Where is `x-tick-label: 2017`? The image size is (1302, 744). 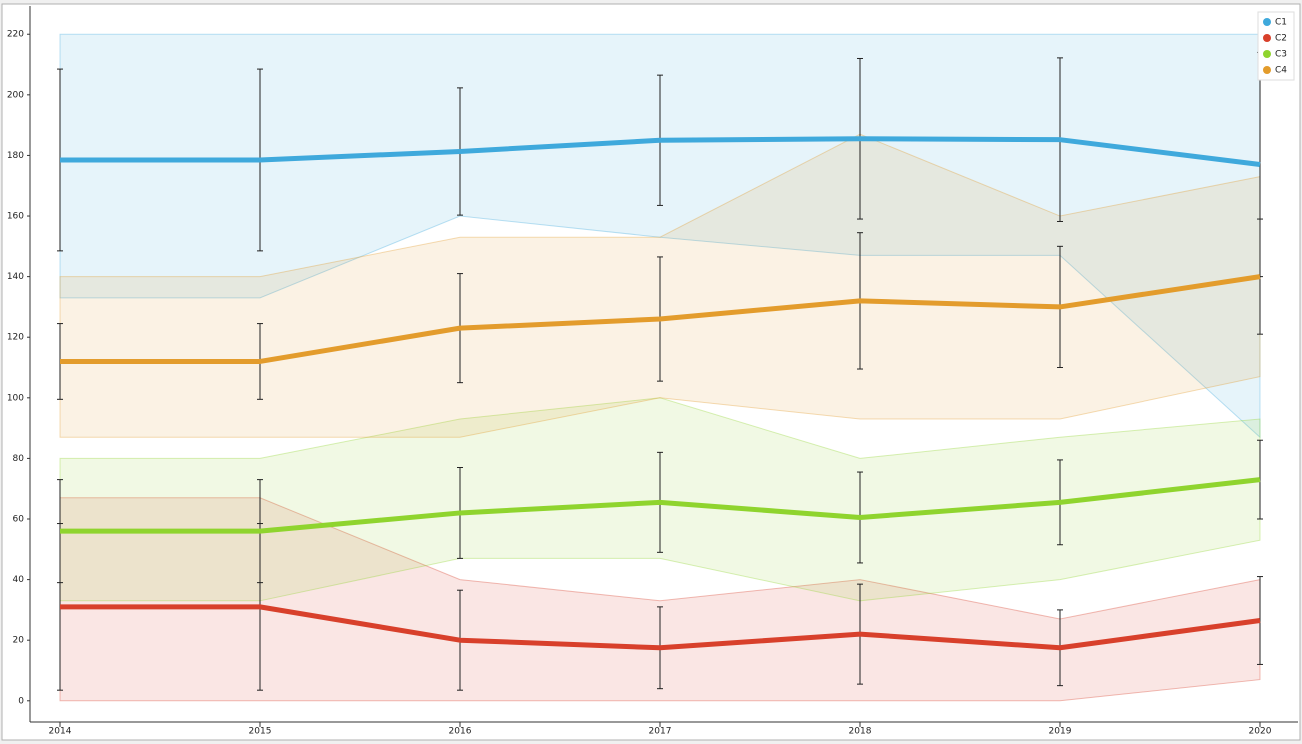 x-tick-label: 2017 is located at coordinates (660, 732).